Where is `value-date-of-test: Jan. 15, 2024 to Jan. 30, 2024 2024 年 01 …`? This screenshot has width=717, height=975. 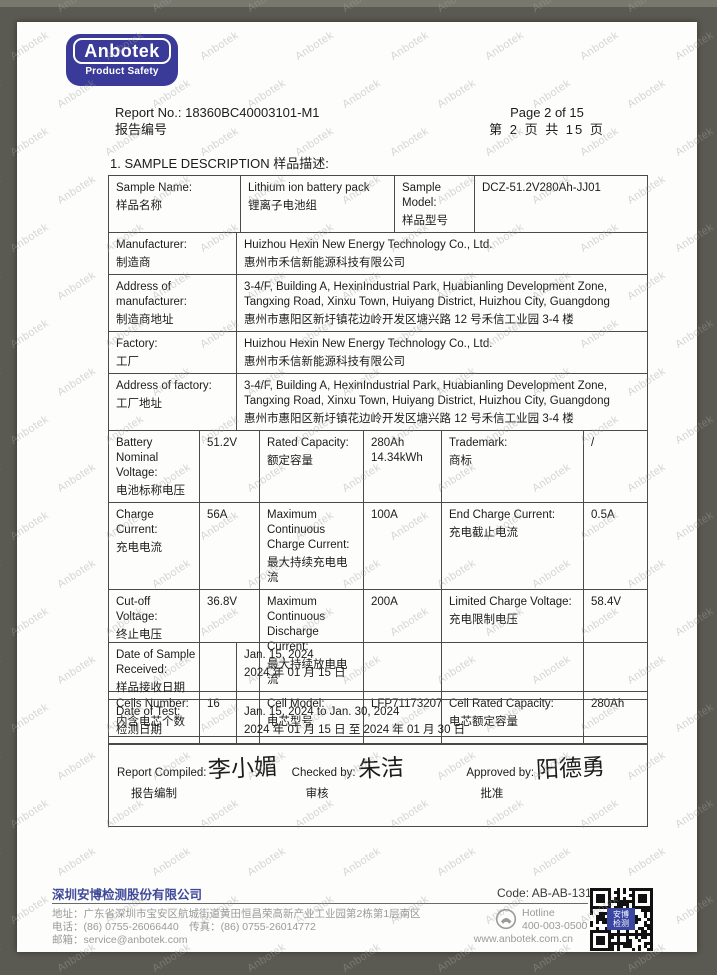 value-date-of-test: Jan. 15, 2024 to Jan. 30, 2024 2024 年 01 … is located at coordinates (441, 721).